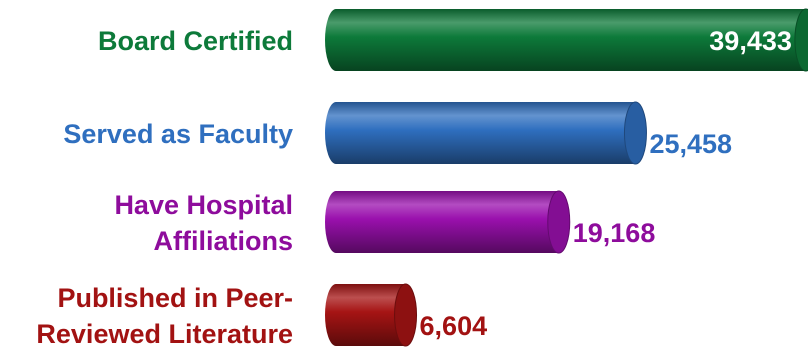  I want to click on value-label: 25,458, so click(690, 144).